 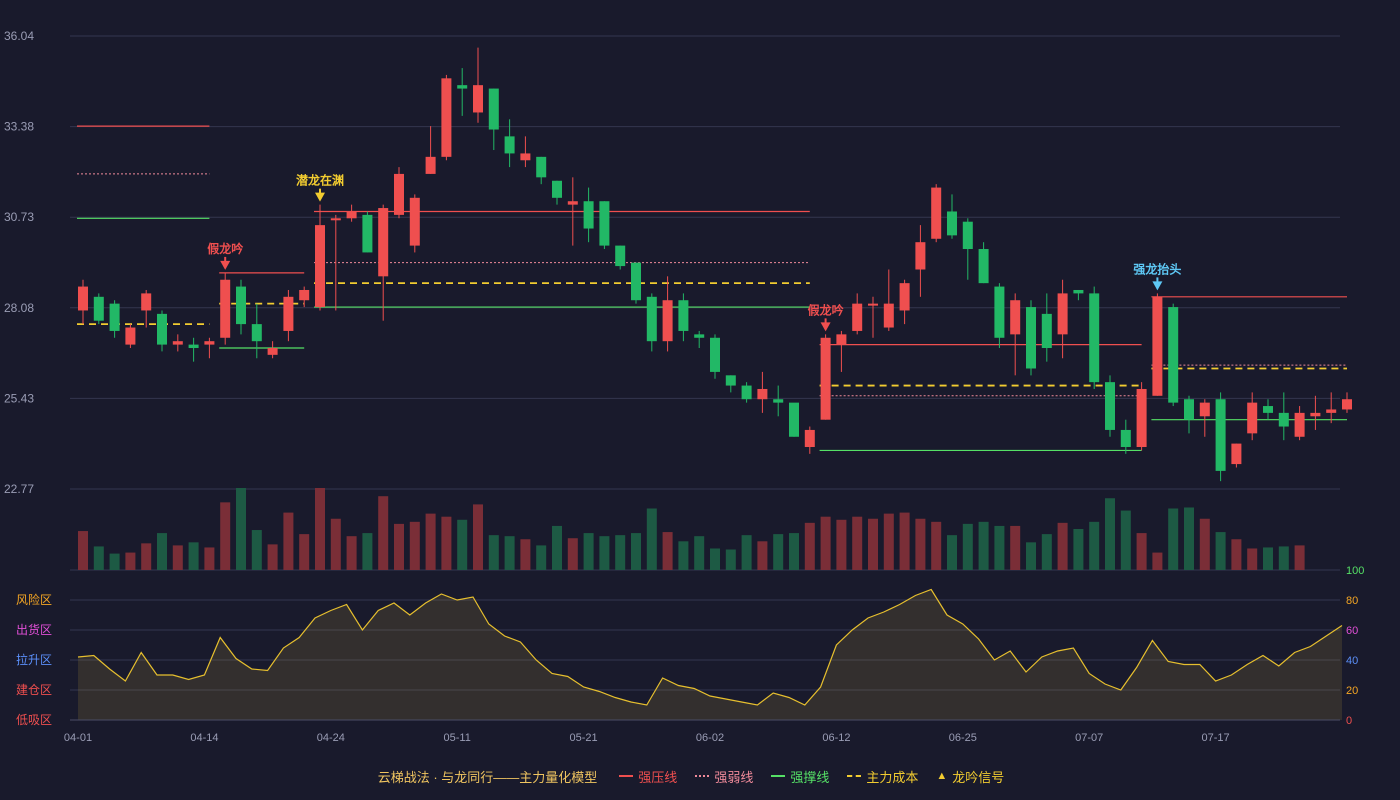 I want to click on legend-title: 云梯战法 · 与龙同行——主力量化模型, so click(x=487, y=777).